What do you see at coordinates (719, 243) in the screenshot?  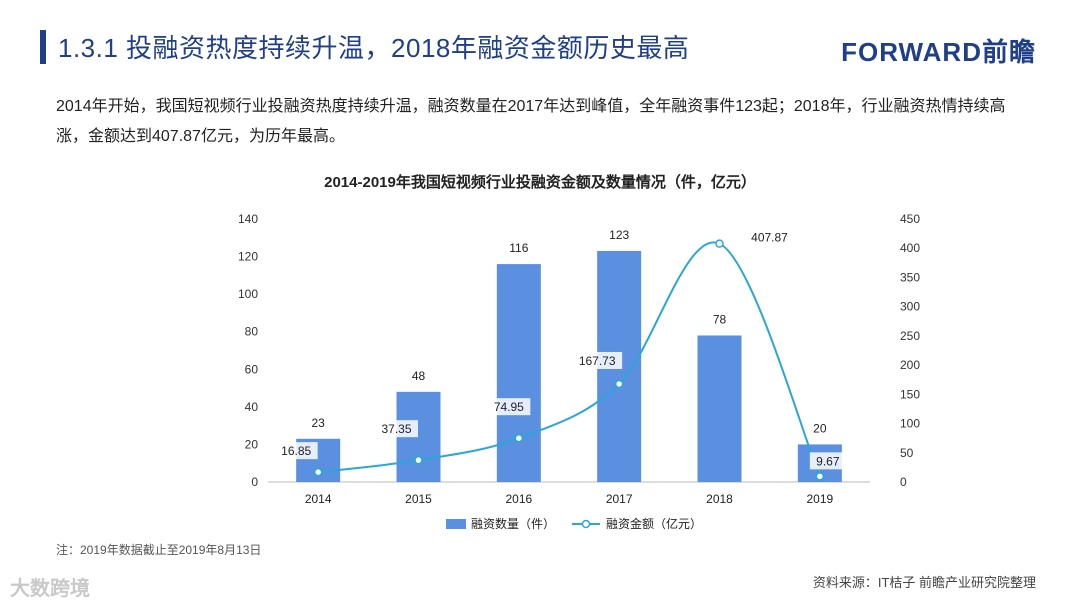 I see `line-point-2018` at bounding box center [719, 243].